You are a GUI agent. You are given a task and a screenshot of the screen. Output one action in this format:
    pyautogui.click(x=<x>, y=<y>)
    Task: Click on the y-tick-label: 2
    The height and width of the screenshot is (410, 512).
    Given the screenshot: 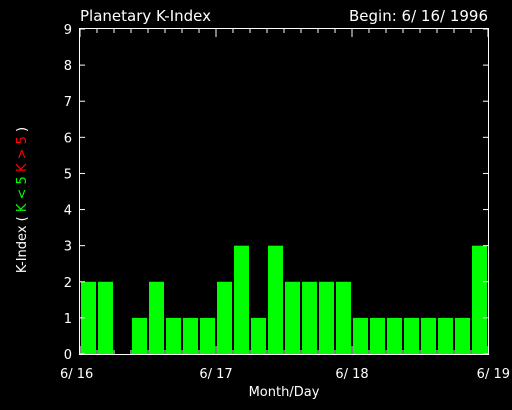 What is the action you would take?
    pyautogui.click(x=68, y=283)
    